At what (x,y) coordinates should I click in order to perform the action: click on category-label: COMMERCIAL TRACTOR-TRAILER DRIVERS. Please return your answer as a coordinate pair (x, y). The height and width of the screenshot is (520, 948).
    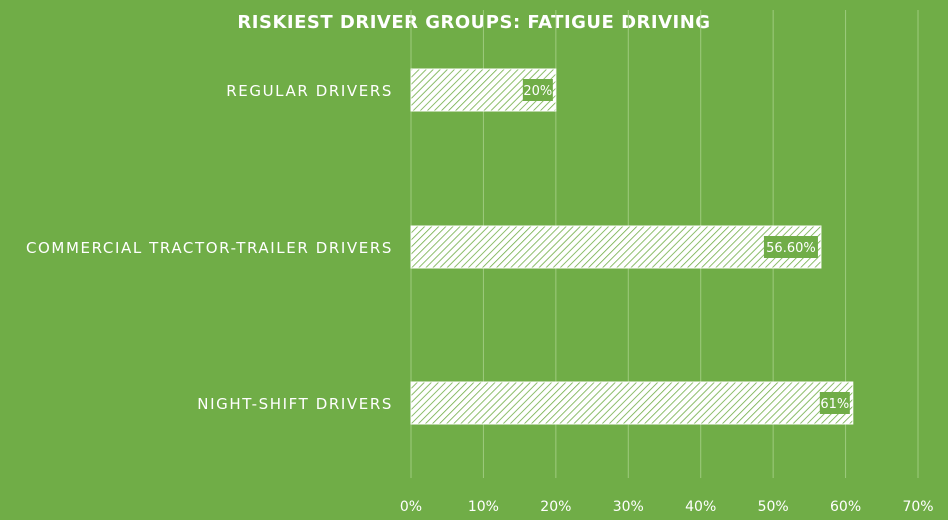
    Looking at the image, I should click on (209, 248).